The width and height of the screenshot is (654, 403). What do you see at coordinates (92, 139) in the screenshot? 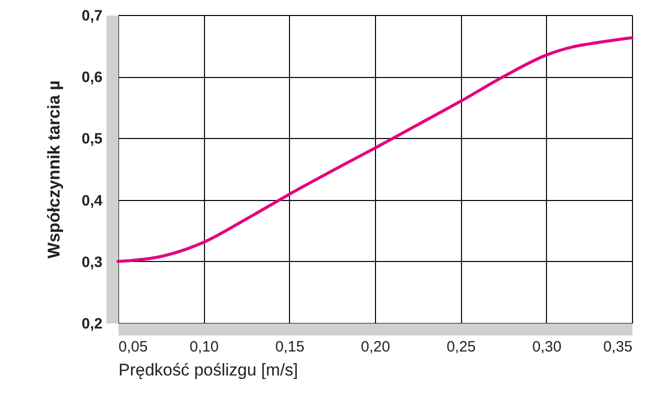
I see `y-tick-label: 0,5` at bounding box center [92, 139].